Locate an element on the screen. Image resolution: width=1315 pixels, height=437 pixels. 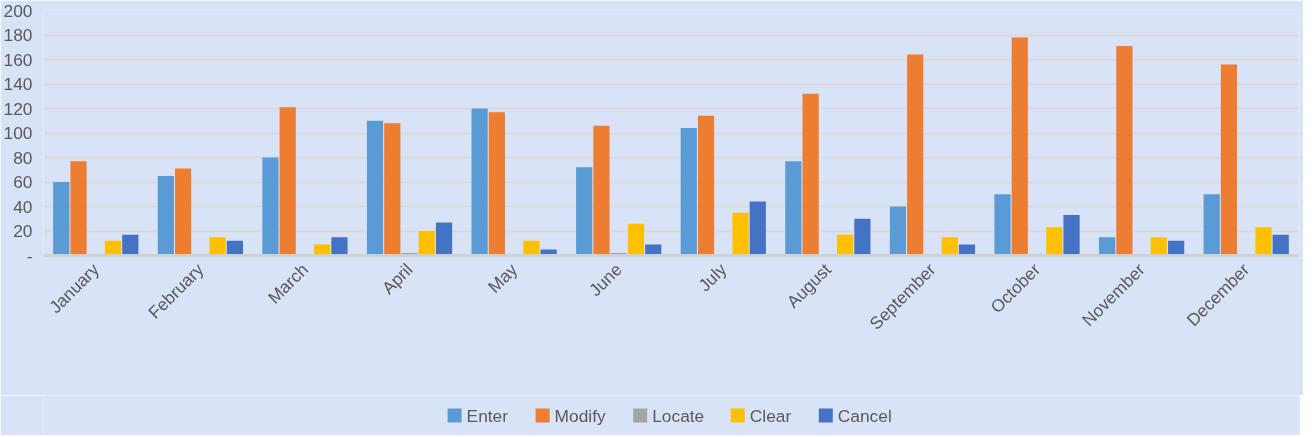
y-tick-label: - is located at coordinates (29, 255).